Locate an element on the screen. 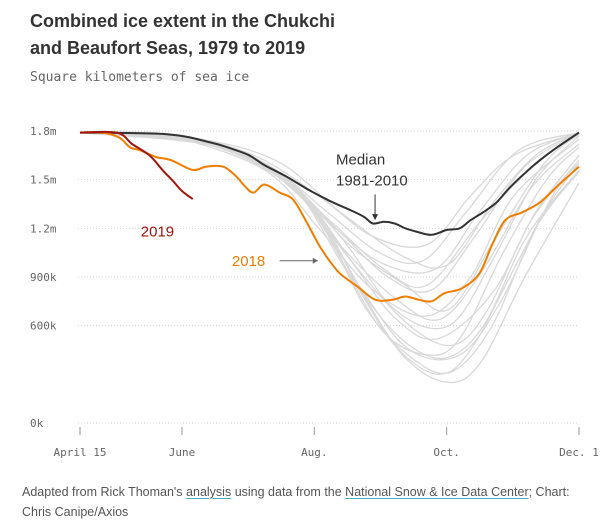 Image resolution: width=616 pixels, height=529 pixels. y-tick-label: 900k is located at coordinates (43, 277).